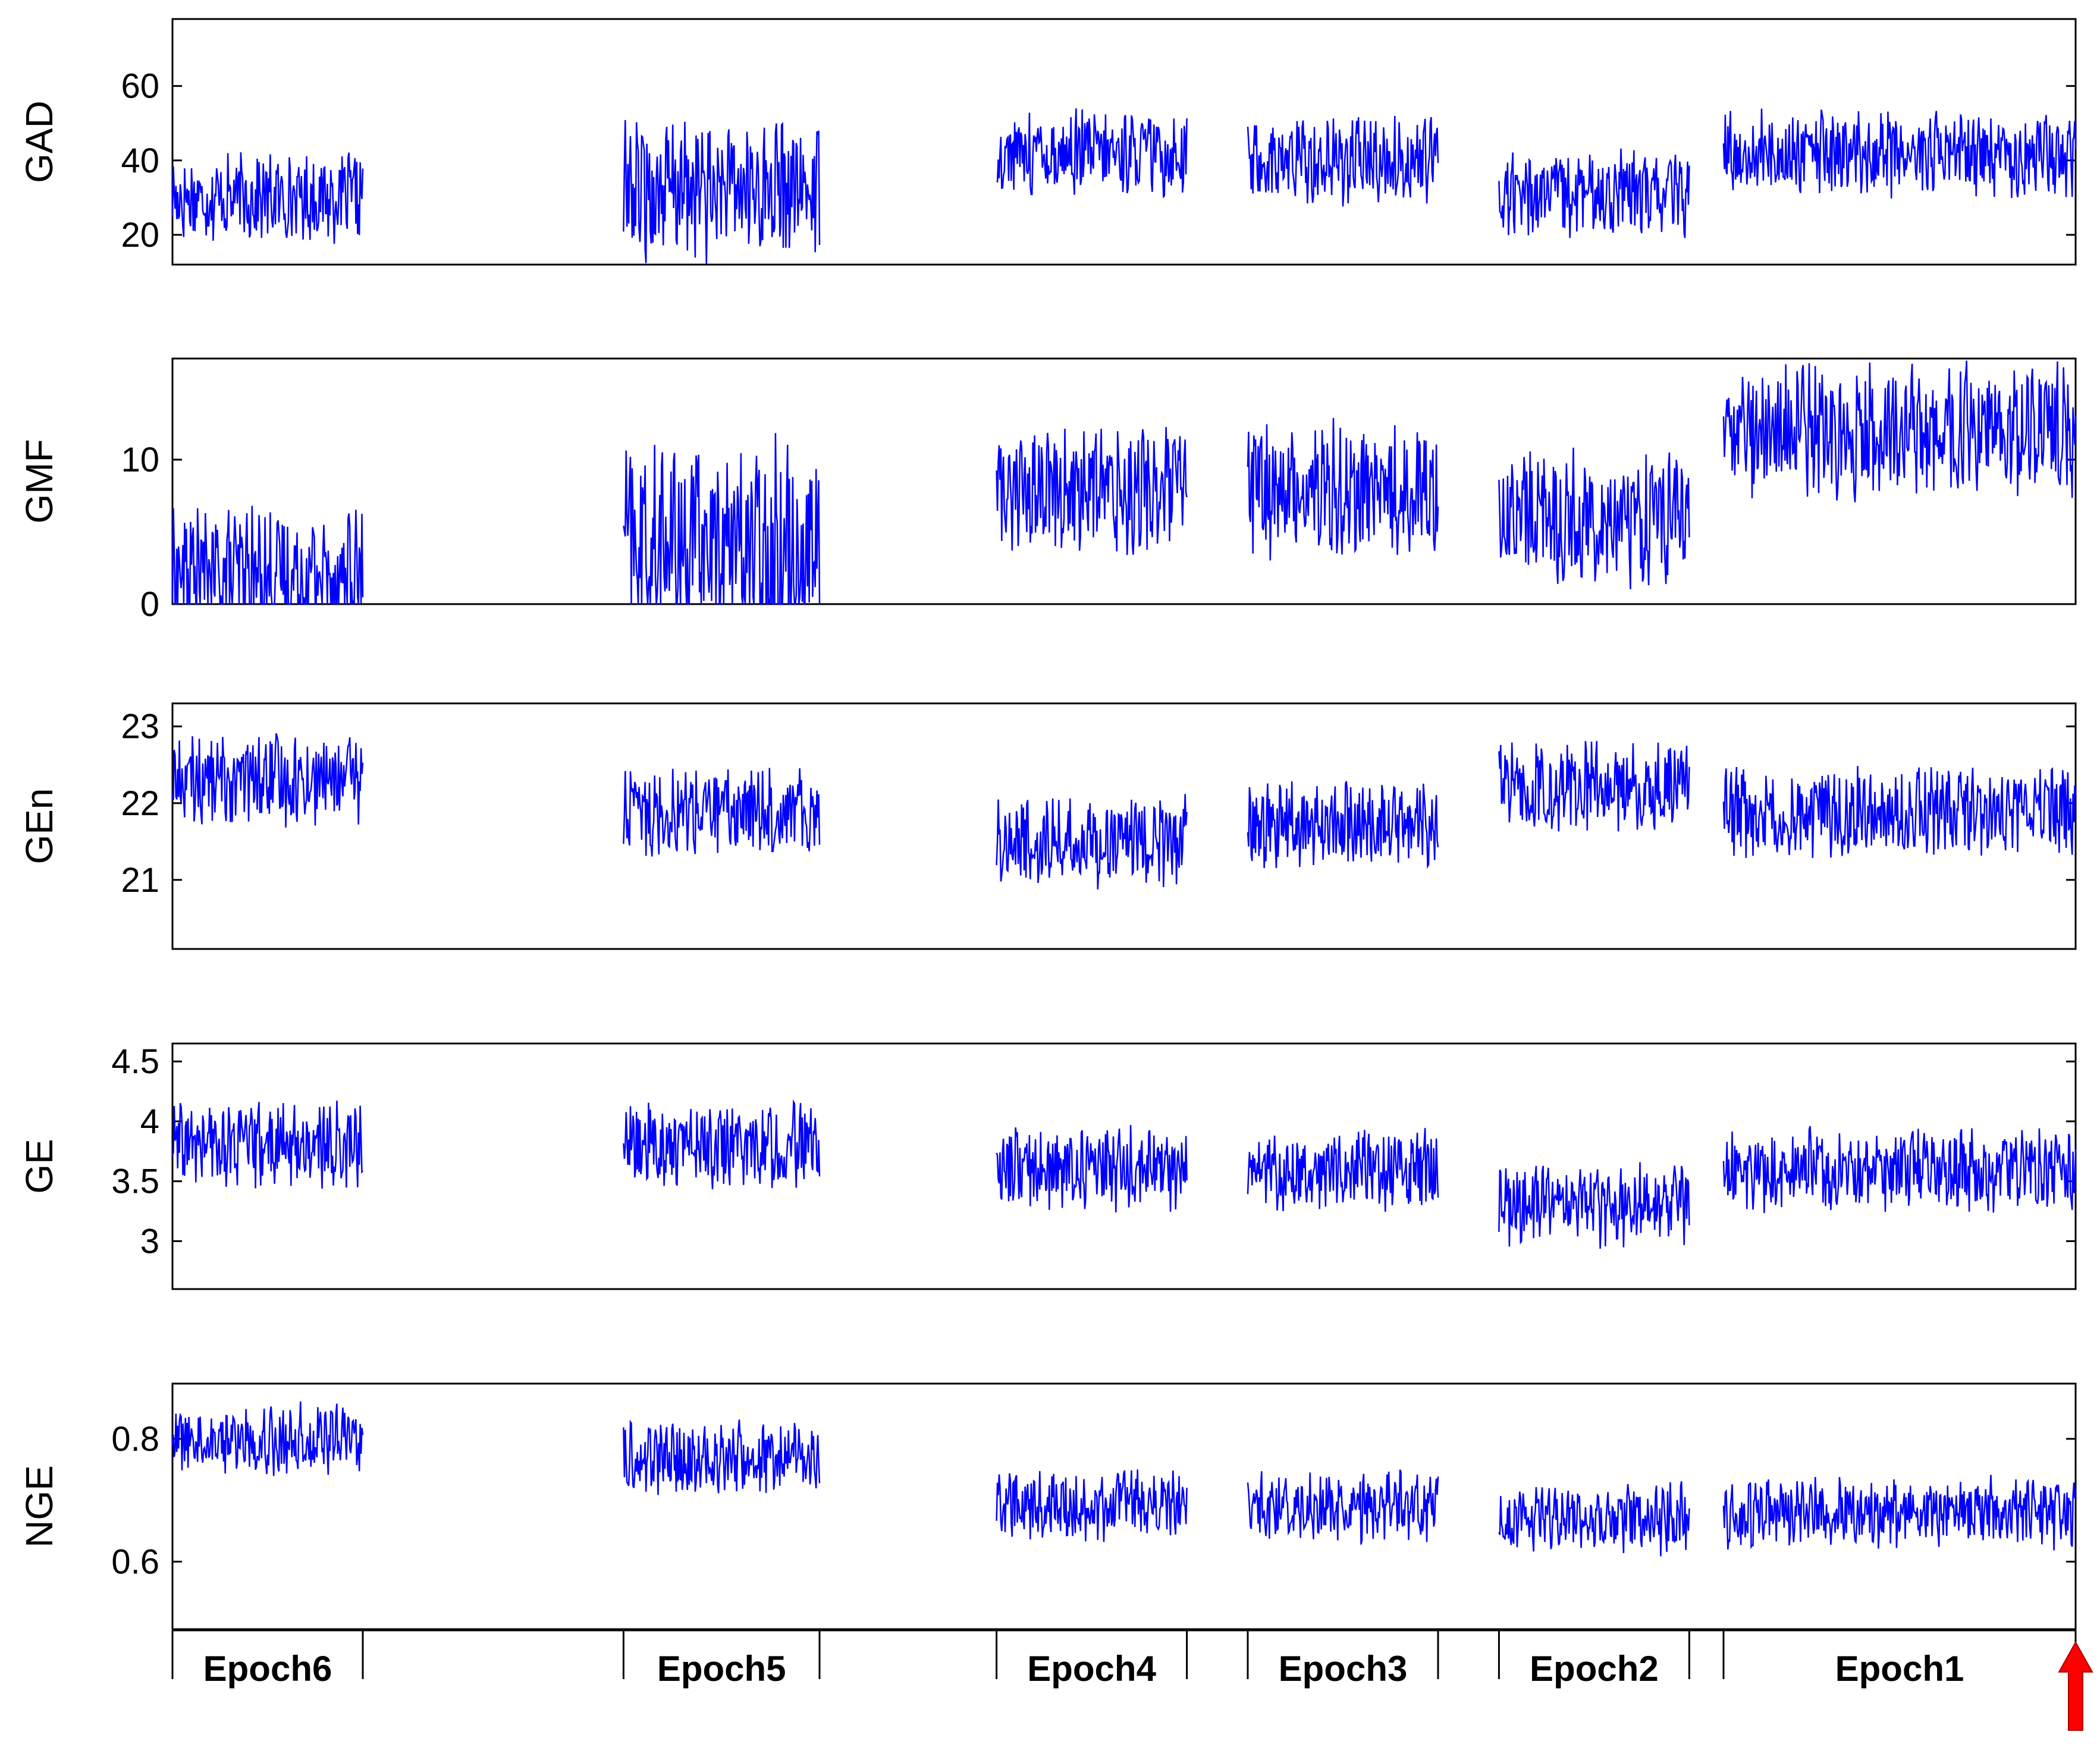 Image resolution: width=2100 pixels, height=1757 pixels. I want to click on y-axis-label: GEn, so click(39, 826).